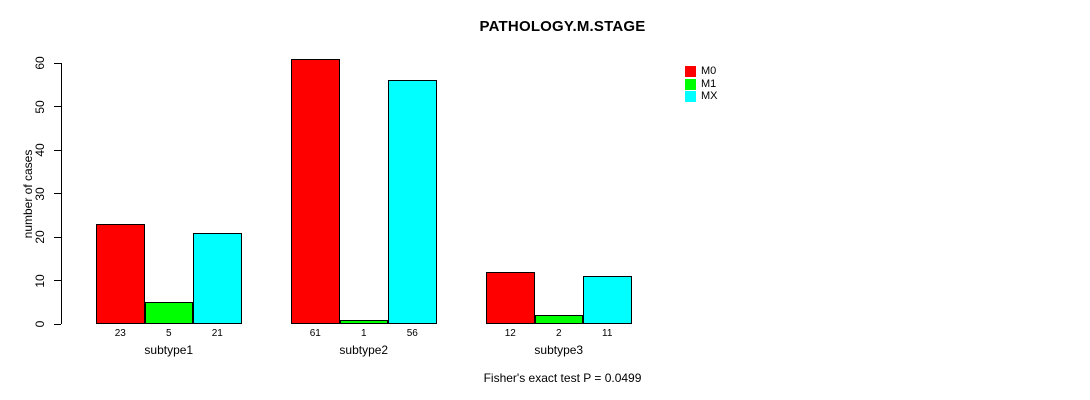 Image resolution: width=1090 pixels, height=400 pixels. I want to click on legend: M0 M1 MX, so click(701, 84).